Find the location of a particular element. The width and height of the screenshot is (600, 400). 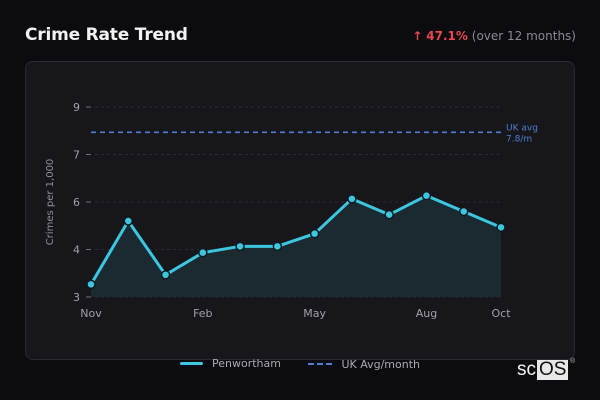

legend-label: UK Avg/month is located at coordinates (381, 364).